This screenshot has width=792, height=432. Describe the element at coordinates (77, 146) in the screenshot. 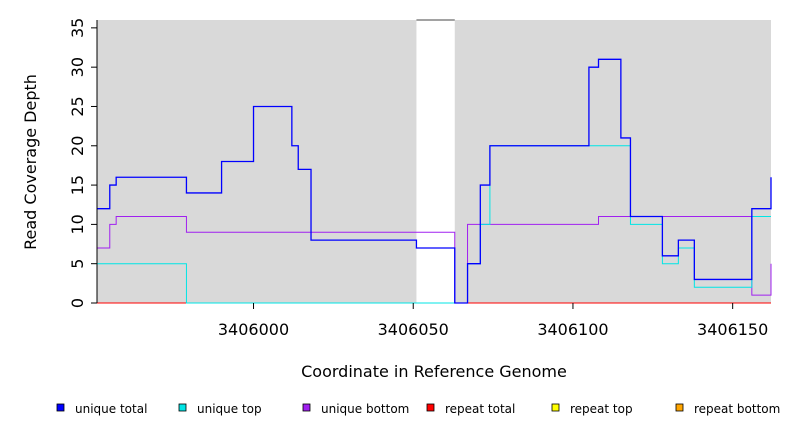

I see `y-tick-label: 20` at that location.